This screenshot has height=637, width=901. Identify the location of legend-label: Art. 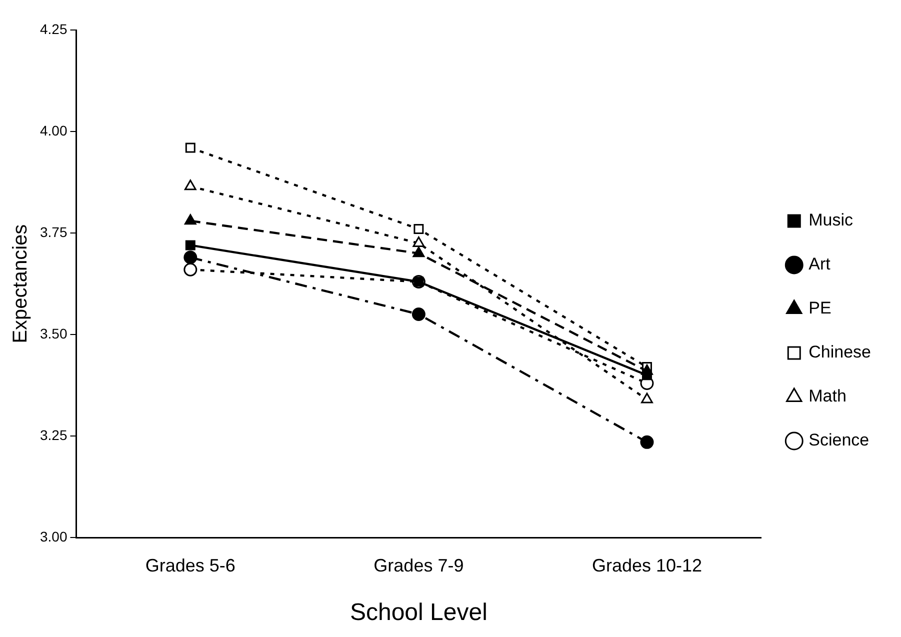
(819, 264).